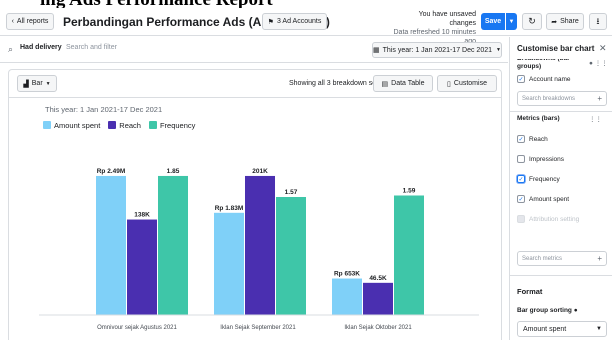 The width and height of the screenshot is (612, 341). I want to click on legend-item-amount-spent: Amount spent, so click(71, 125).